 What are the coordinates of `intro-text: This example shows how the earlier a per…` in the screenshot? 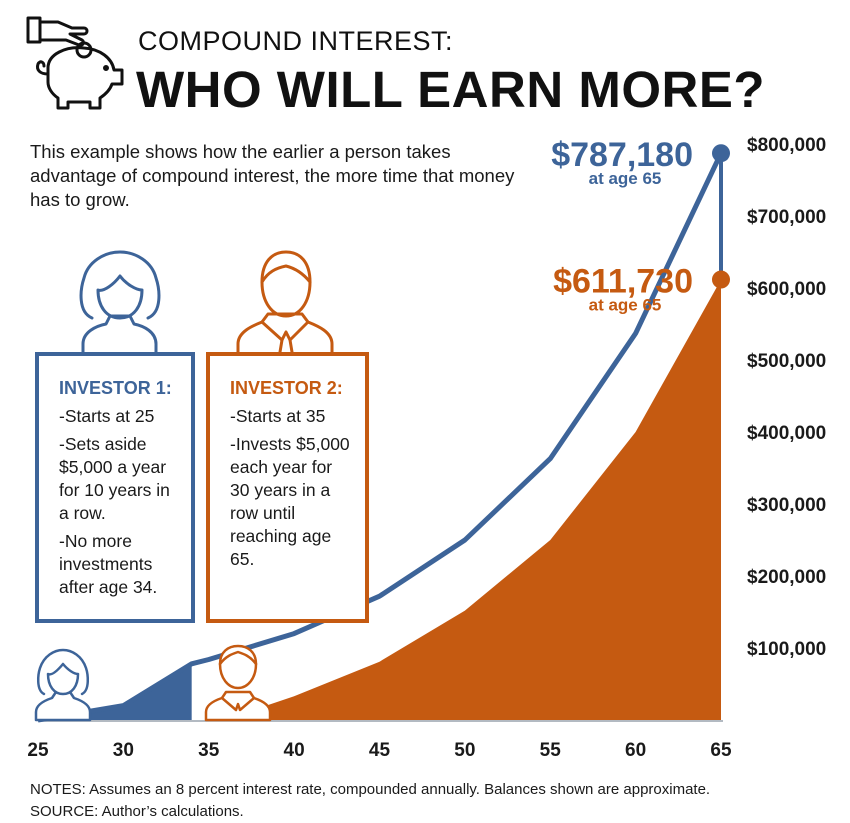 It's located at (272, 175).